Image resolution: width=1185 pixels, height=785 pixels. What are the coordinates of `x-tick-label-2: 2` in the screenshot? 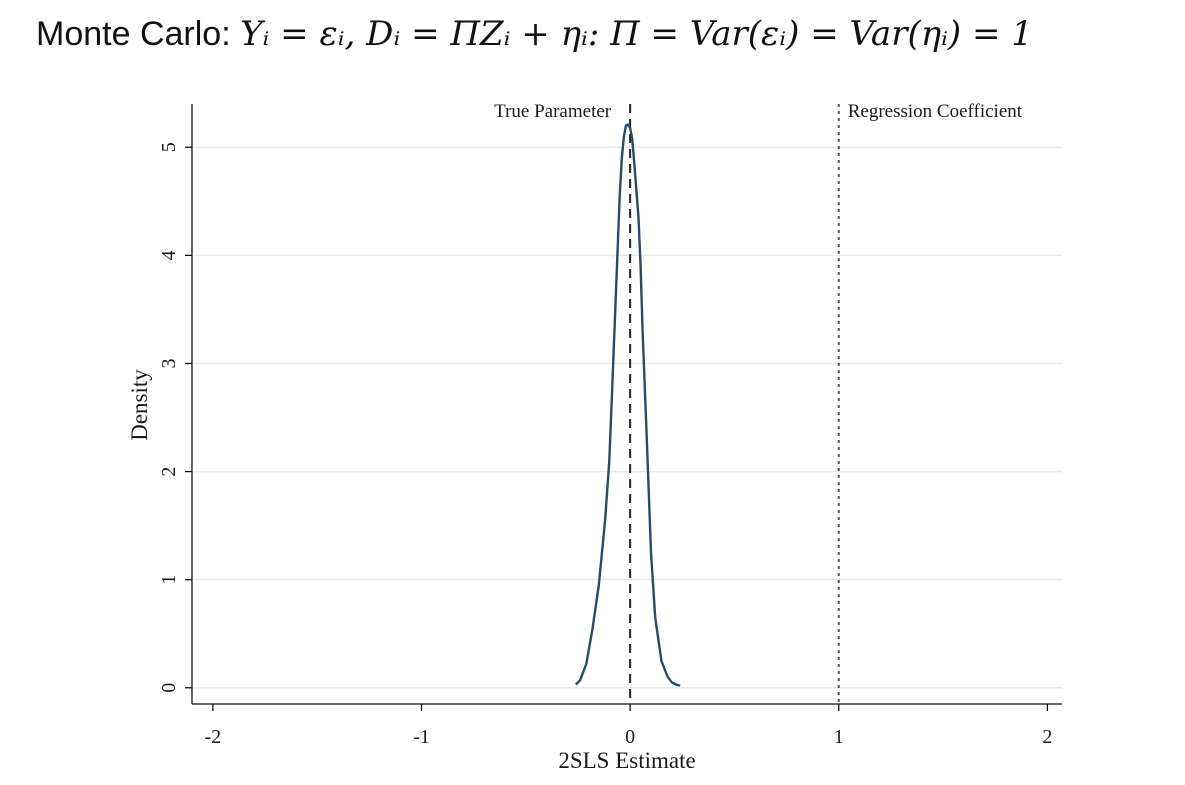 It's located at (1047, 737).